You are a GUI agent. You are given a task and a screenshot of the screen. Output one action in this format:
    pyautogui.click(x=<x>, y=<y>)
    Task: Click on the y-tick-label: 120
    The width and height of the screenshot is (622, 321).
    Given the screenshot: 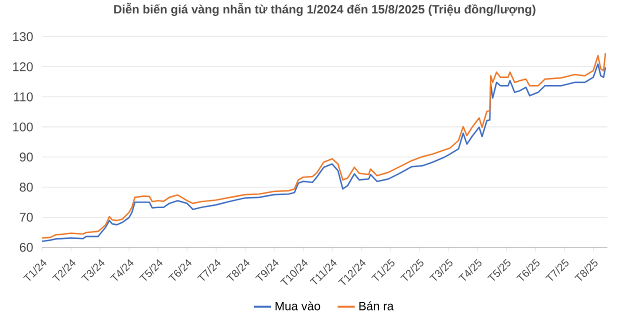 What is the action you would take?
    pyautogui.click(x=23, y=67)
    